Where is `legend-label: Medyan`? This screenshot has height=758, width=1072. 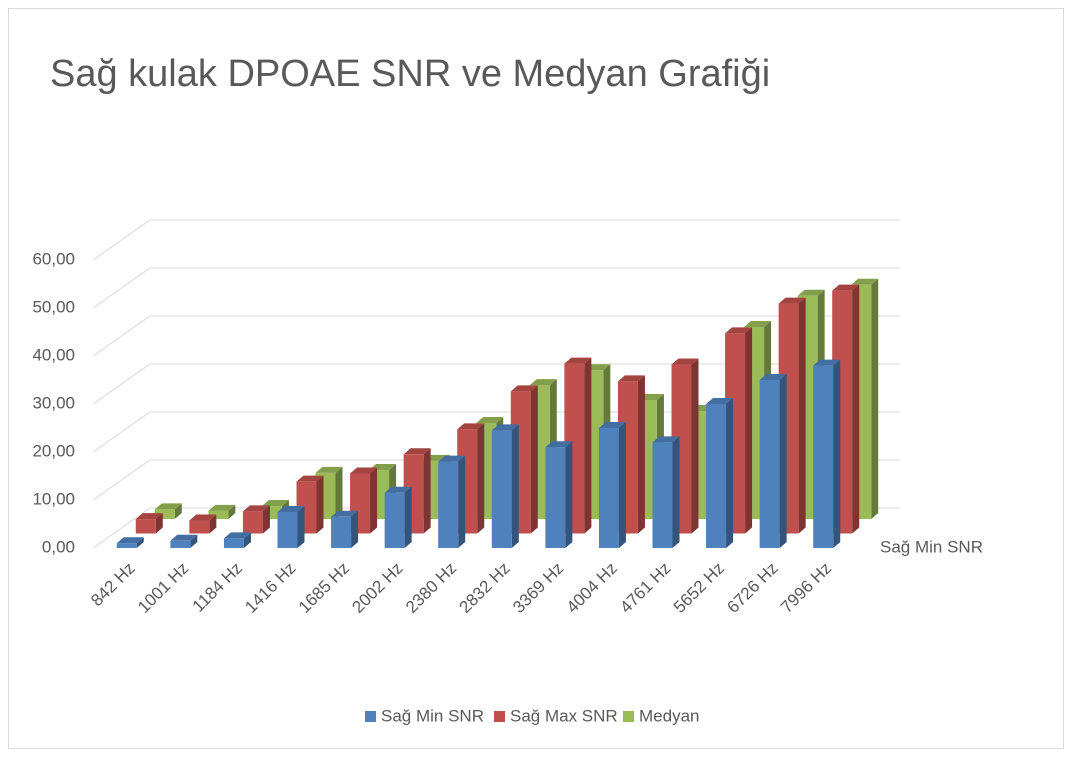 legend-label: Medyan is located at coordinates (669, 715).